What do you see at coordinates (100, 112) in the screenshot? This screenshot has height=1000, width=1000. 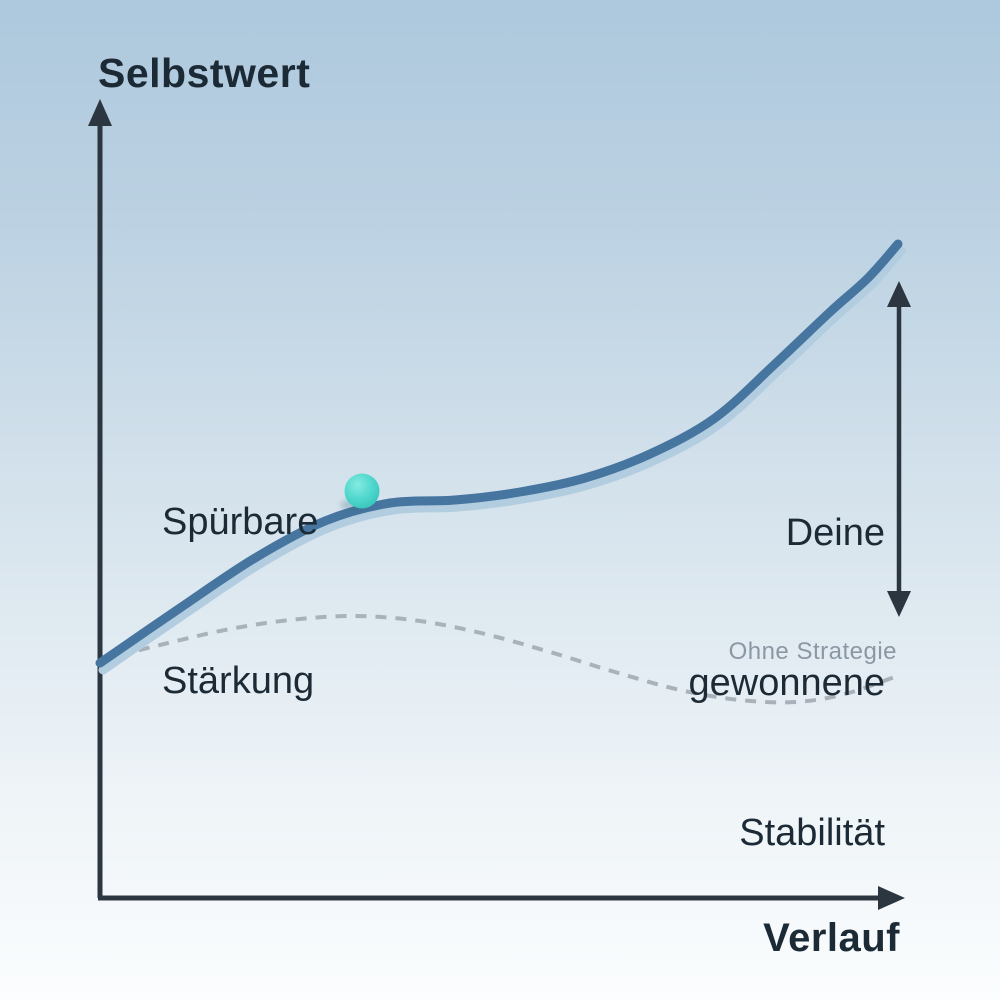 I see `y-axis-arrowhead-icon` at bounding box center [100, 112].